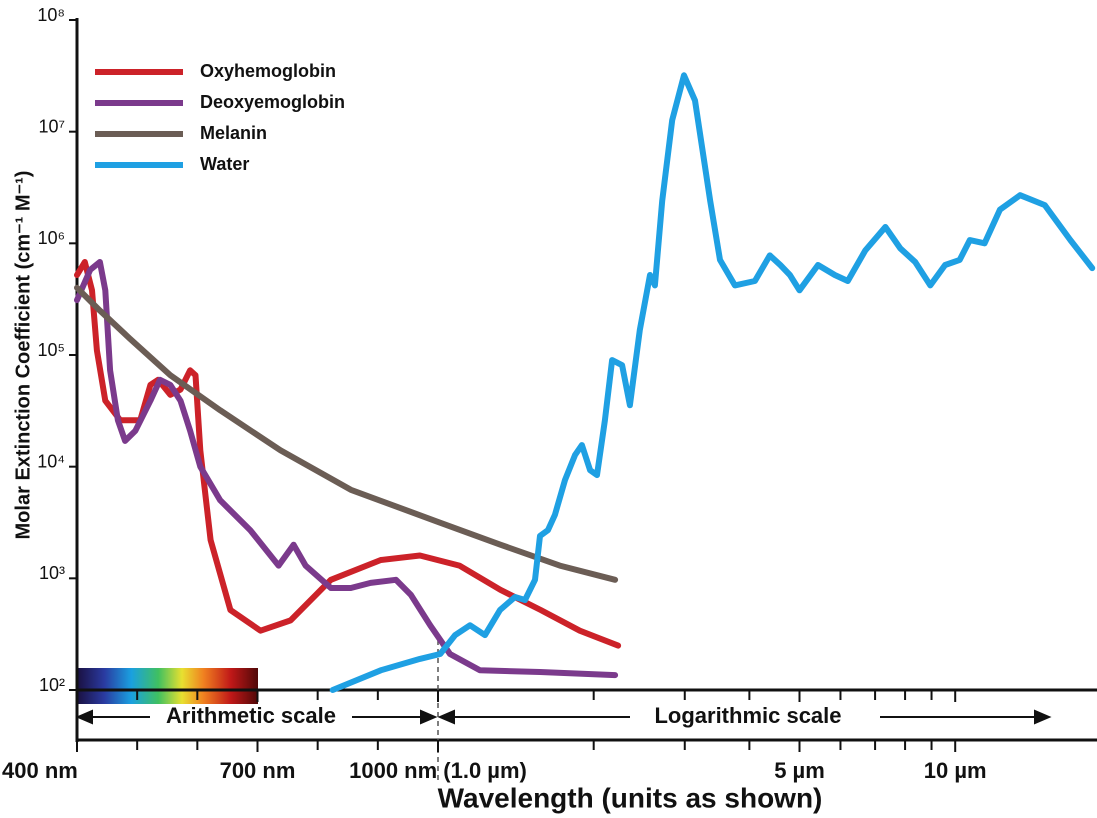 This screenshot has width=1097, height=818. I want to click on y-tick-label: 10⁸, so click(51, 15).